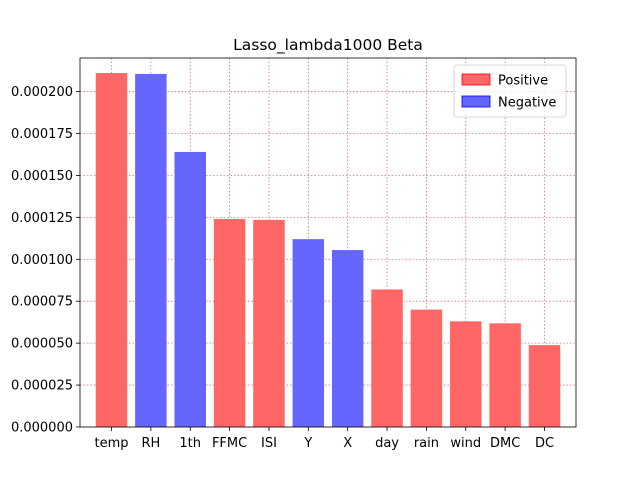 The height and width of the screenshot is (480, 640). What do you see at coordinates (150, 443) in the screenshot?
I see `x-tick-label-RH: RH` at bounding box center [150, 443].